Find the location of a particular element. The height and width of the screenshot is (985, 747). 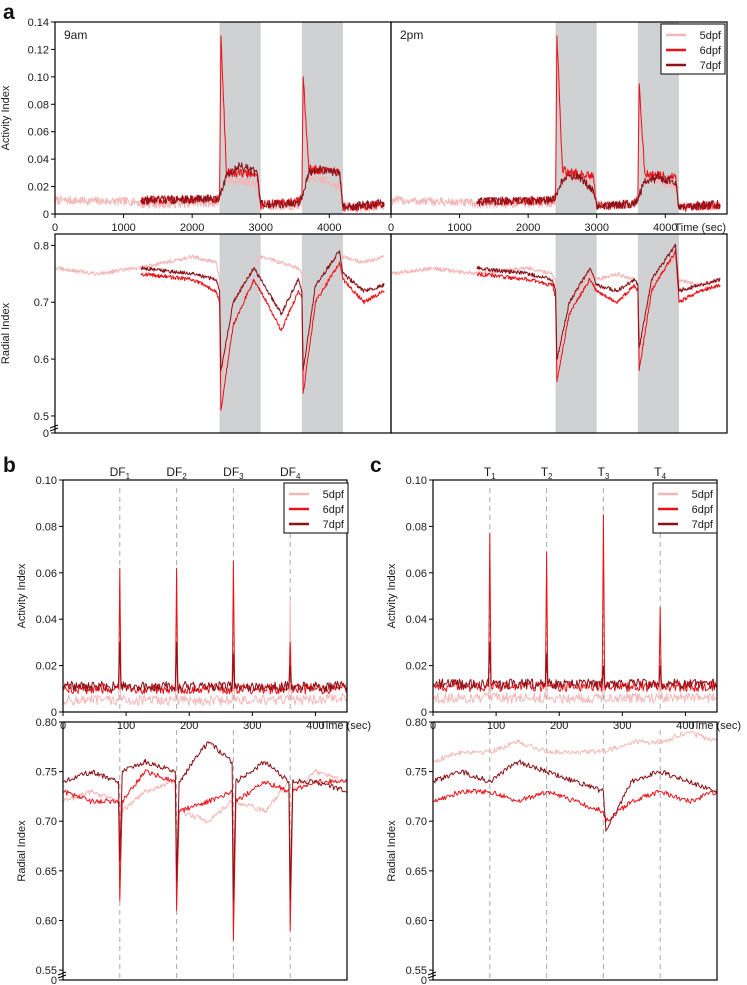

stimulus-label: DF4 is located at coordinates (290, 473).